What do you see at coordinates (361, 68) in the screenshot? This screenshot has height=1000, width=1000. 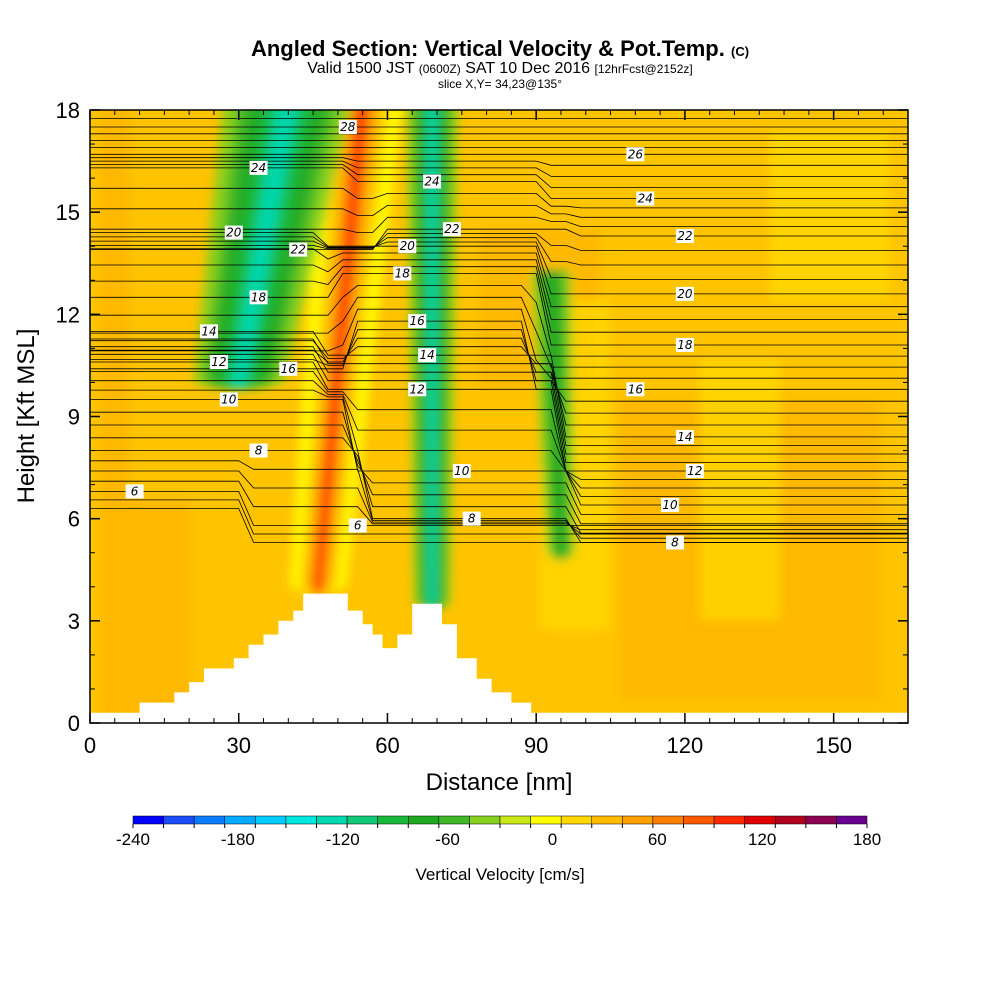 I see `subtitle-prefix: Valid 1500 JST` at bounding box center [361, 68].